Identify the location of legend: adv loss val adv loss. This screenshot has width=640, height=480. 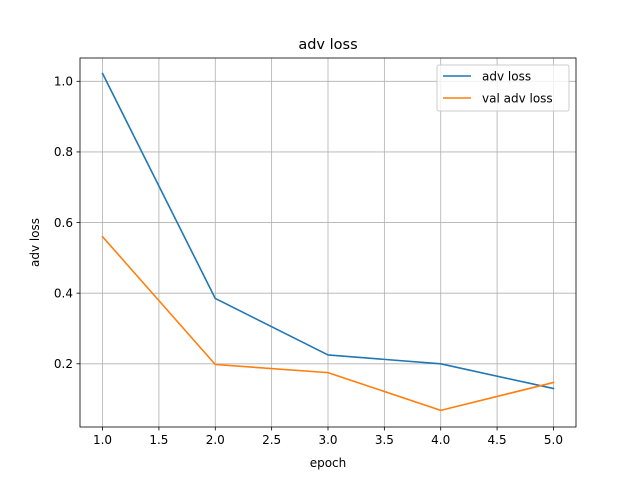
(503, 88).